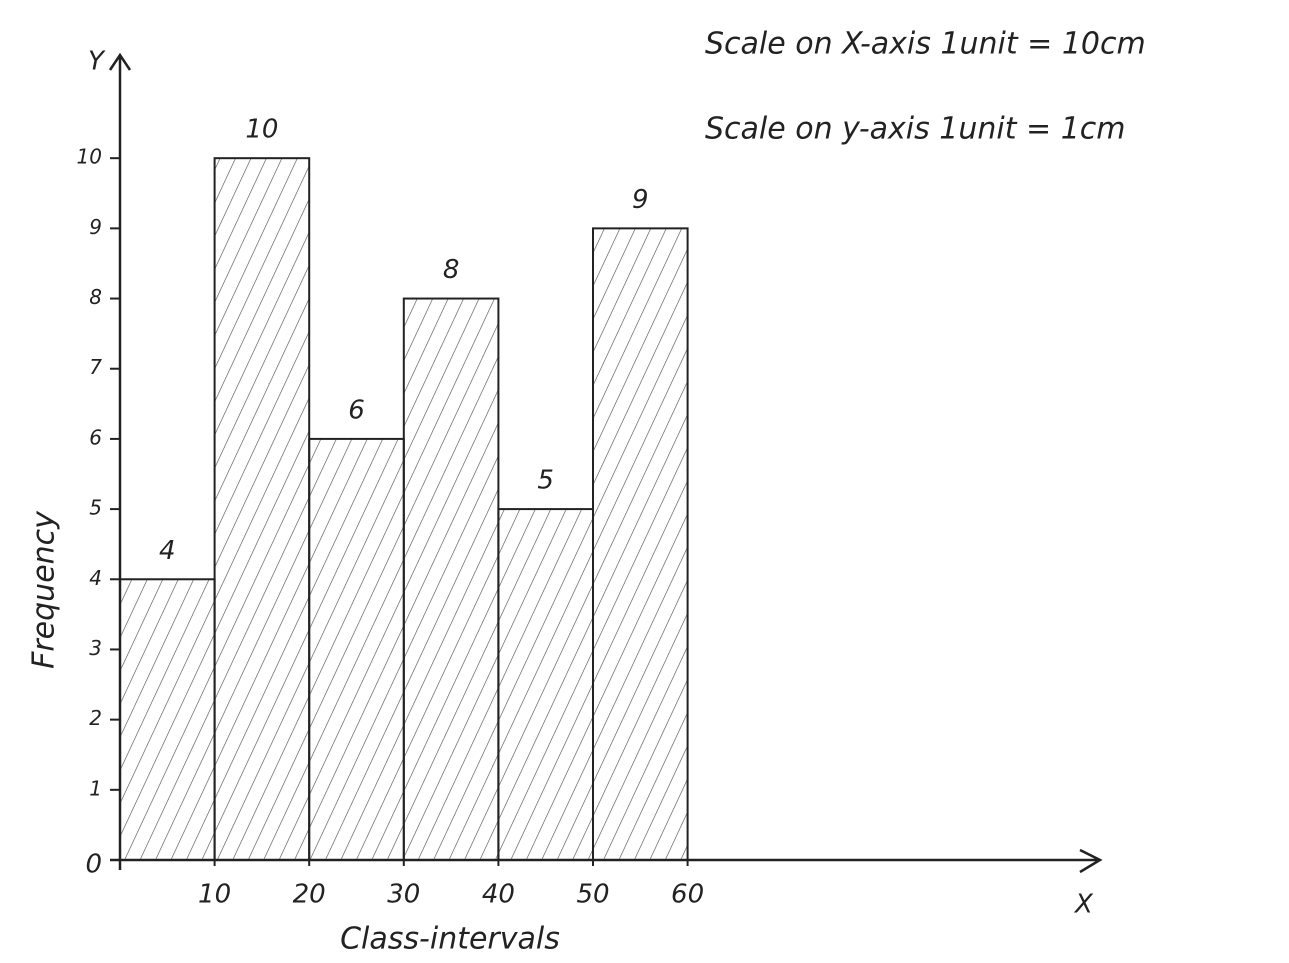  What do you see at coordinates (915, 129) in the screenshot?
I see `annotation: Scale on y-axis 1unit = 1cm` at bounding box center [915, 129].